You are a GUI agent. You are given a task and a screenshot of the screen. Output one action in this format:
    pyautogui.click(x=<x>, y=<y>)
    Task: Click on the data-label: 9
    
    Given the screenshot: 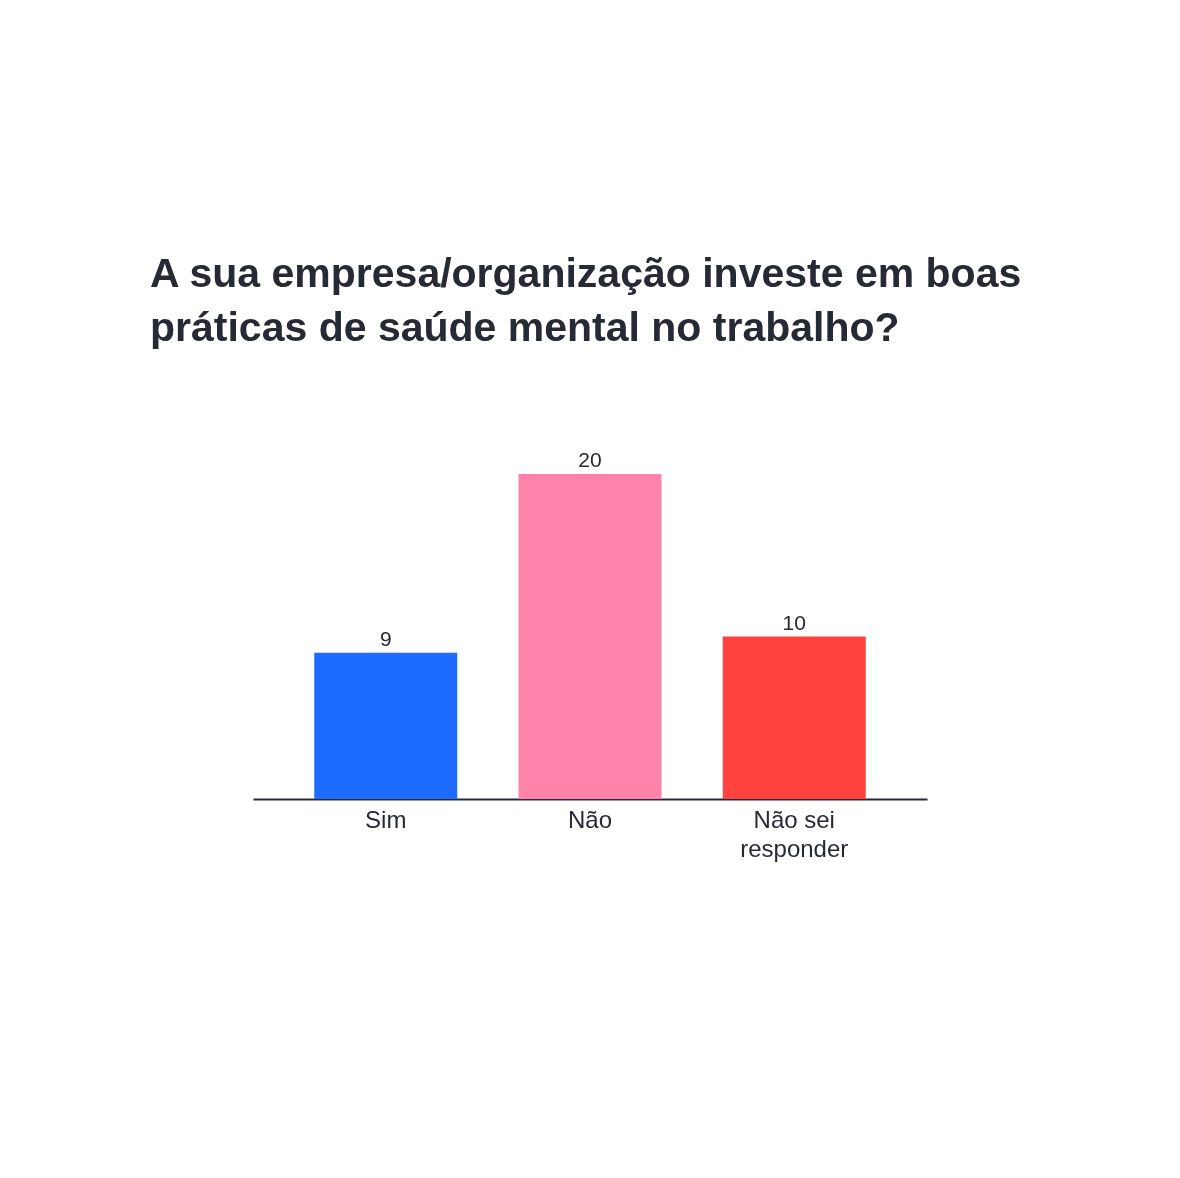 What is the action you would take?
    pyautogui.click(x=385, y=638)
    